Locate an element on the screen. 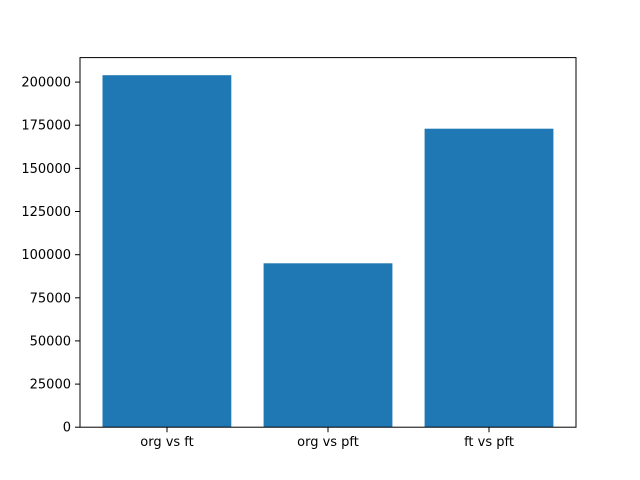  y-tick-label: 25000 is located at coordinates (50, 385).